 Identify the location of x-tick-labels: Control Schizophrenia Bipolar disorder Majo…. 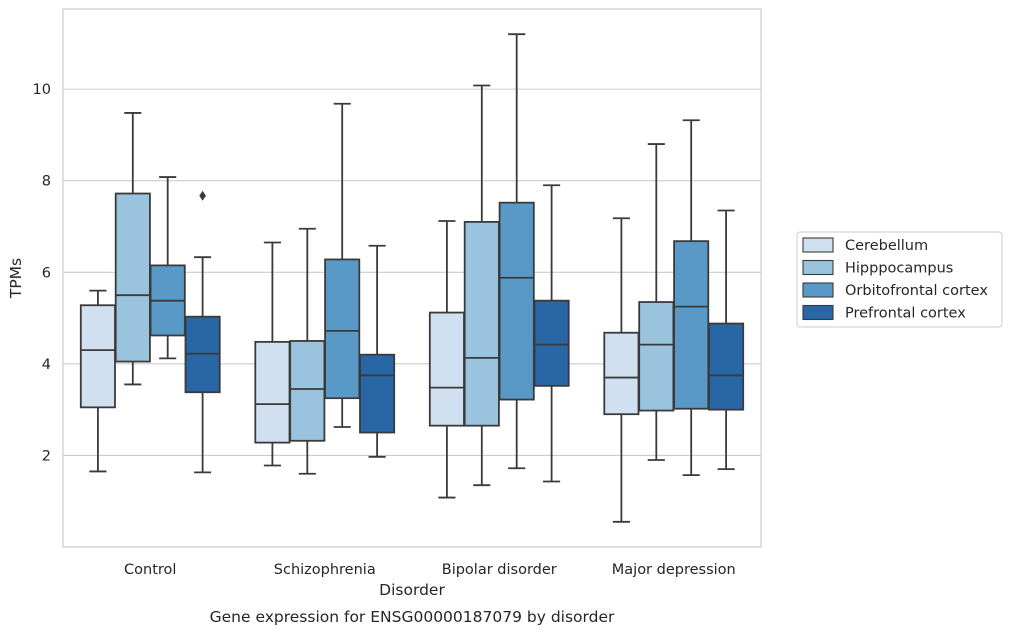
(430, 570).